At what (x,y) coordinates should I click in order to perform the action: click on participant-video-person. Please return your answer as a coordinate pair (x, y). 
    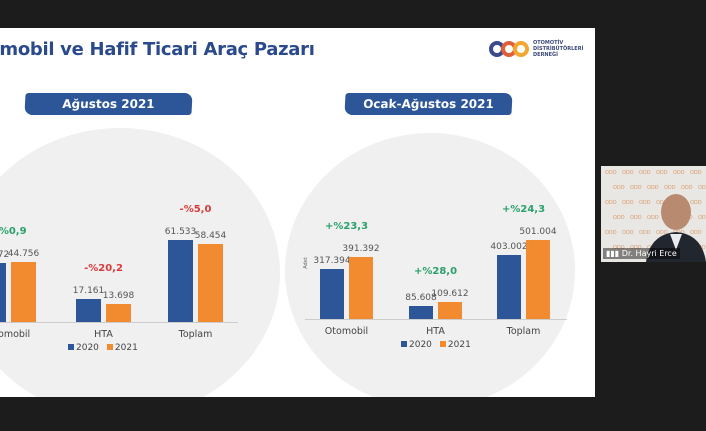
    Looking at the image, I should click on (676, 228).